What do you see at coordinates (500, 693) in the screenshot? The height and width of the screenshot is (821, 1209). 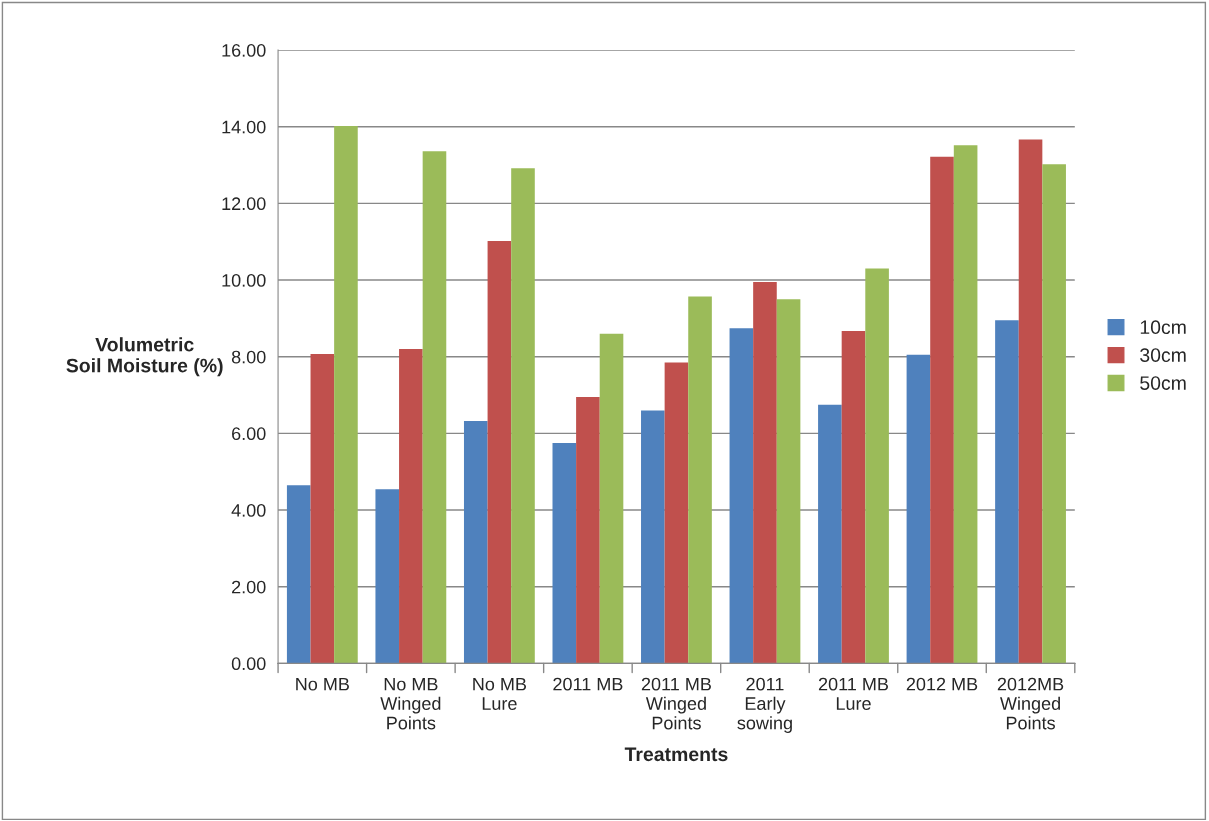 I see `x-tick-label: No MB Lure` at bounding box center [500, 693].